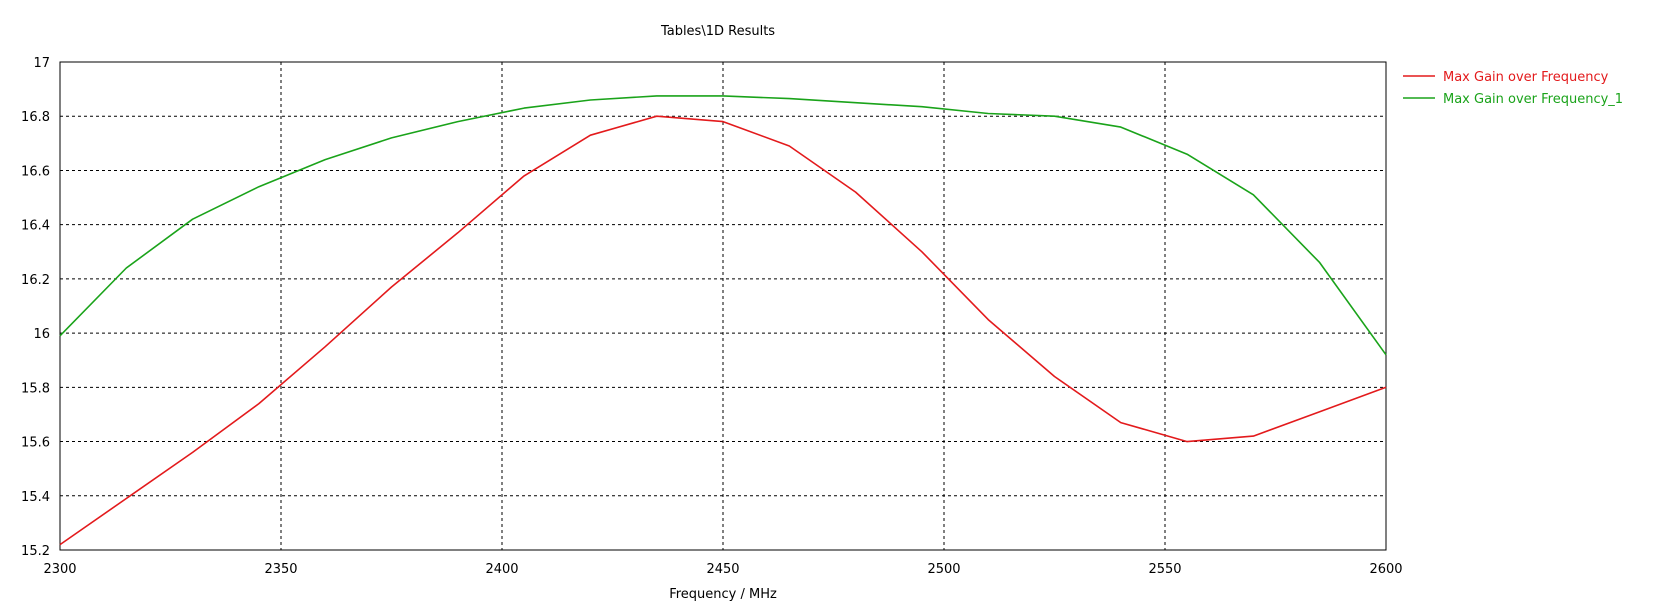 Image resolution: width=1656 pixels, height=608 pixels. I want to click on y-tick-label: 15.6, so click(35, 443).